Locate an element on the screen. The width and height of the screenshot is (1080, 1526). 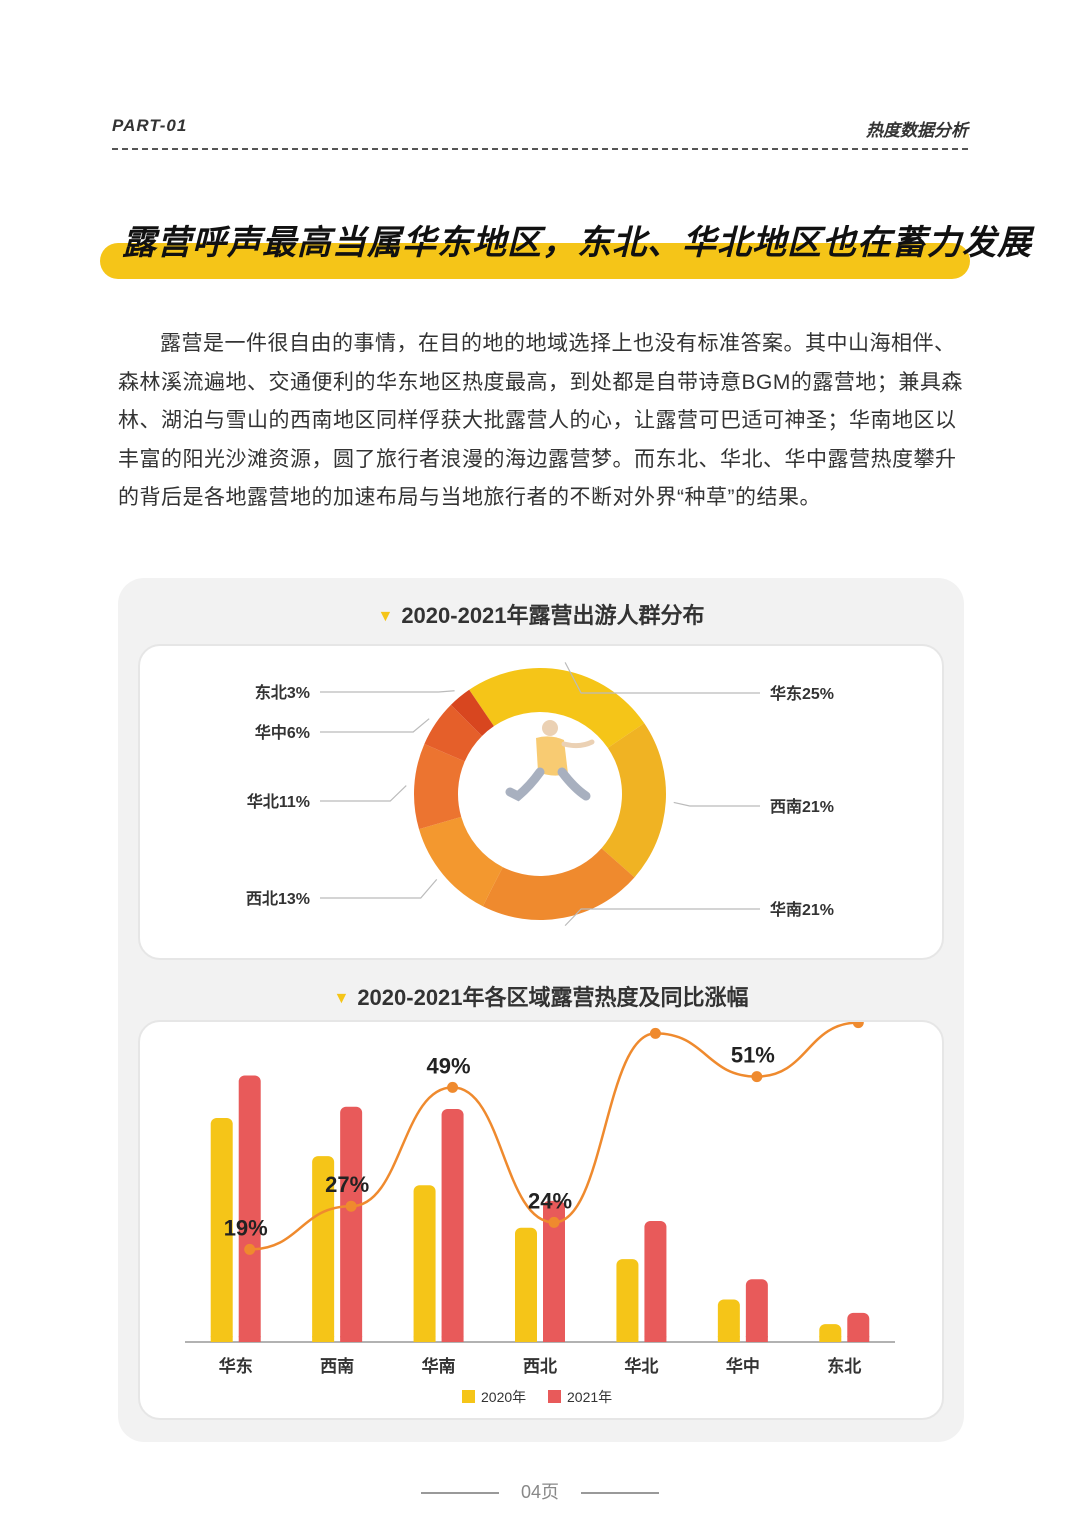
donut-label: 东北3% is located at coordinates (282, 692).